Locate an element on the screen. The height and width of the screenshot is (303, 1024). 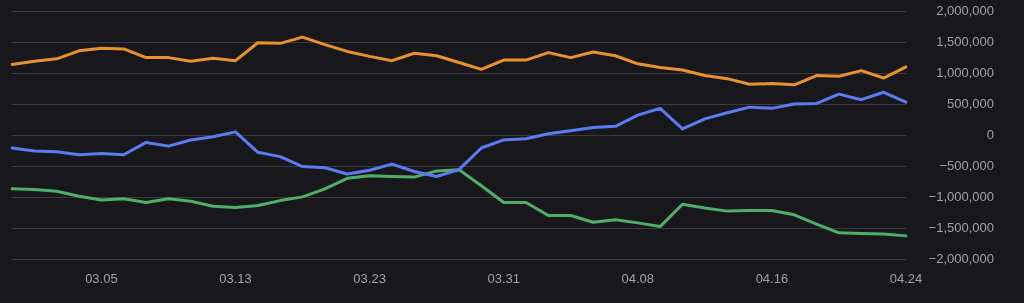
y-tick-label: −1,000,000 is located at coordinates (961, 197).